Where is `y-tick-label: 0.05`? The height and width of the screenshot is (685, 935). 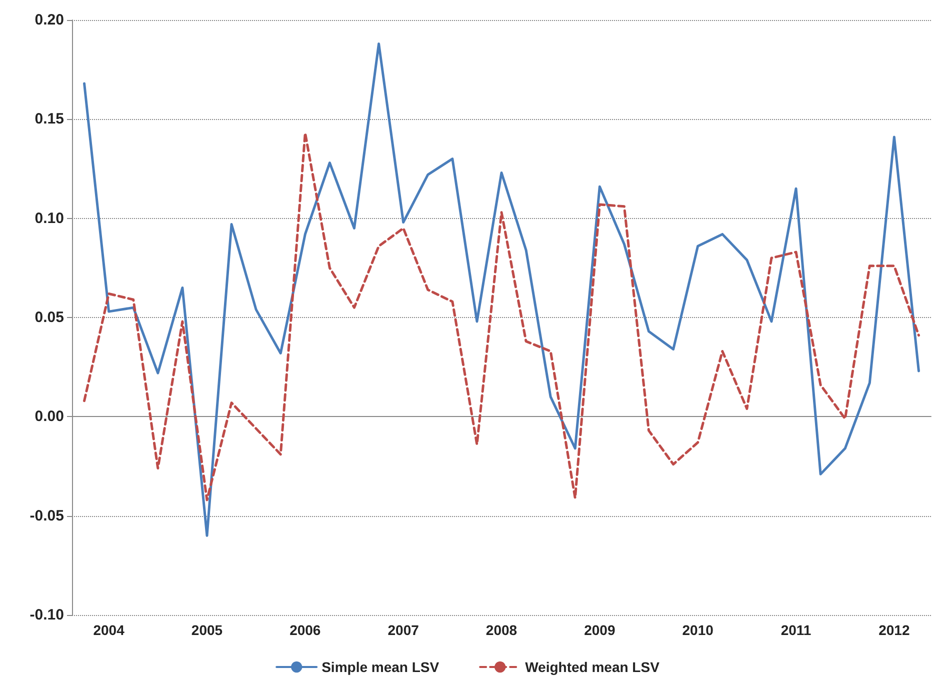 y-tick-label: 0.05 is located at coordinates (49, 317).